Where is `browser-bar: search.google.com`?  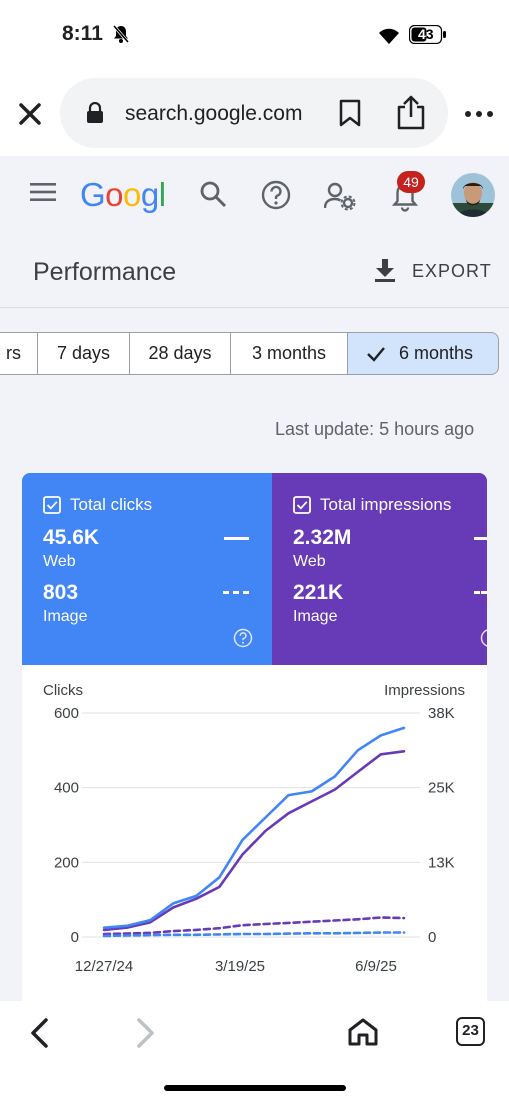 browser-bar: search.google.com is located at coordinates (254, 113).